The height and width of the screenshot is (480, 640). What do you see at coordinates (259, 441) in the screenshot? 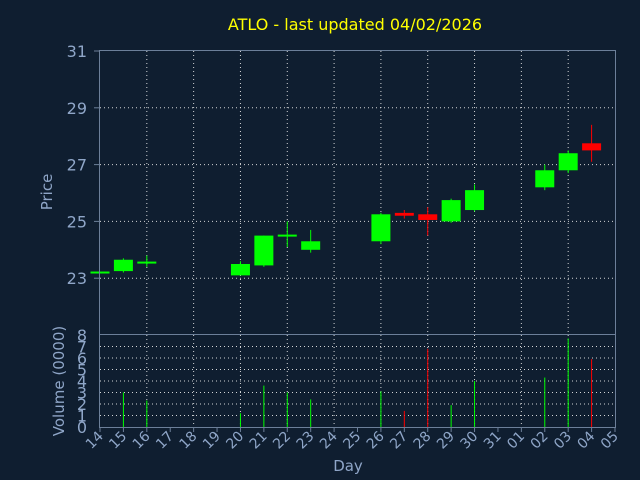
I see `x-tick-label: 21` at bounding box center [259, 441].